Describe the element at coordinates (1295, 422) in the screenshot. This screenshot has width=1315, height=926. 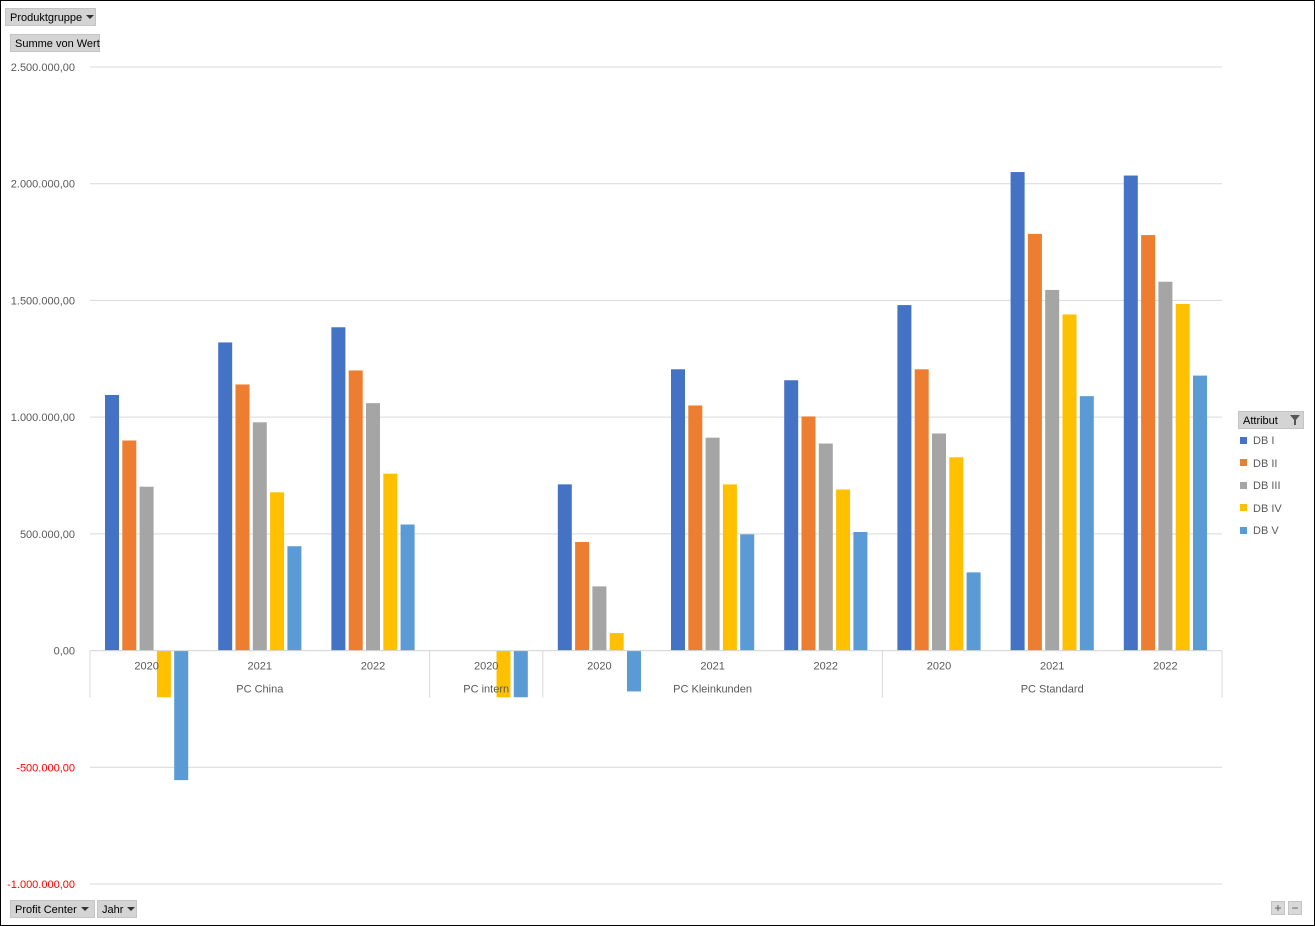
I see `filter-funnel-stem-icon` at that location.